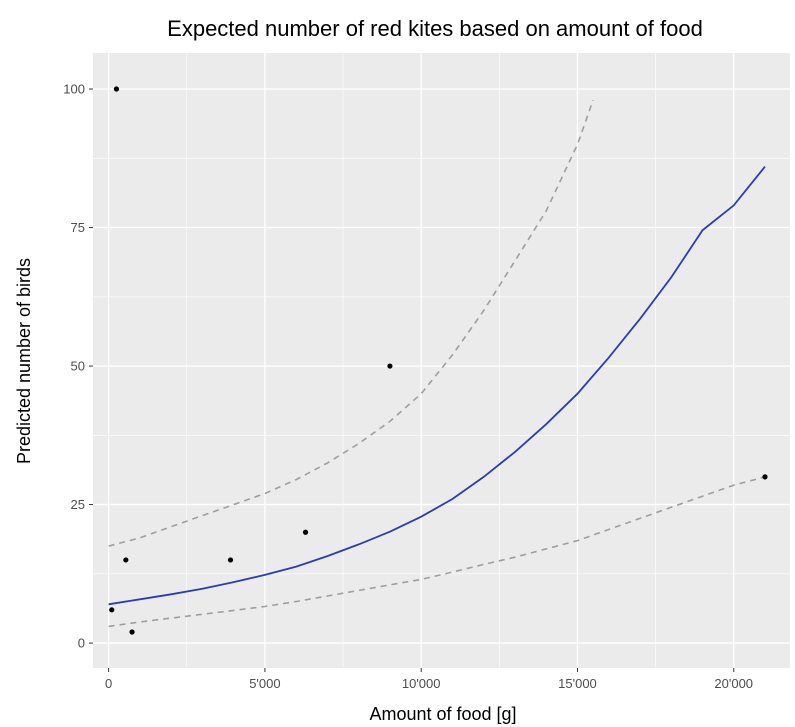 This screenshot has width=795, height=727. What do you see at coordinates (108, 683) in the screenshot?
I see `x-tick-label: 0` at bounding box center [108, 683].